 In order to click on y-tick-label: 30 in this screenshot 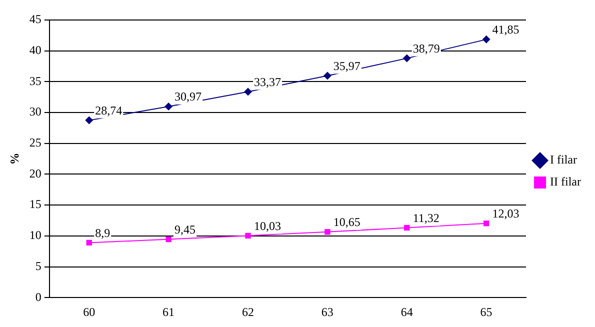, I will do `click(35, 111)`.